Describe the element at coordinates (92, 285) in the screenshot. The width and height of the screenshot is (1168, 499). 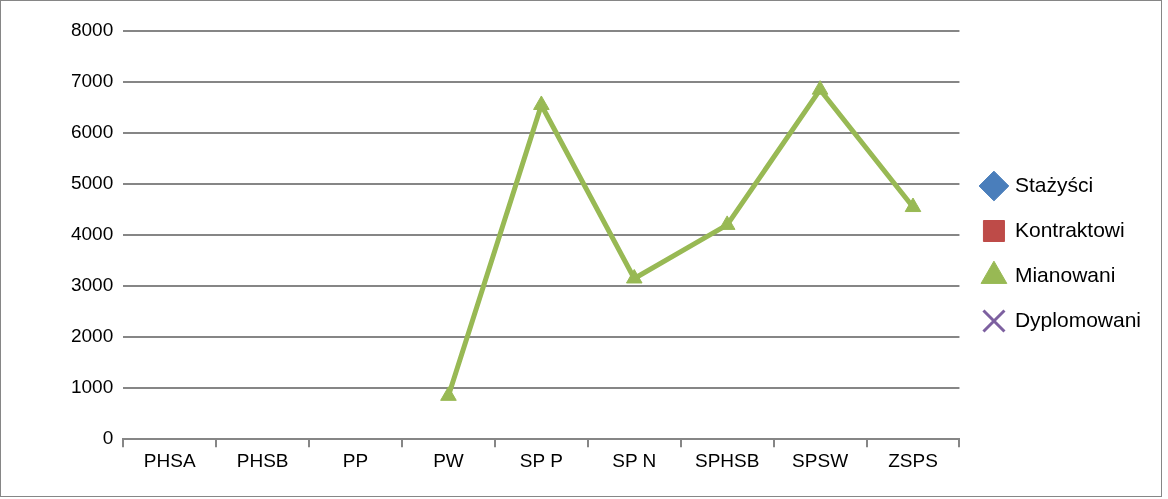
I see `y-tick-label: 3000` at that location.